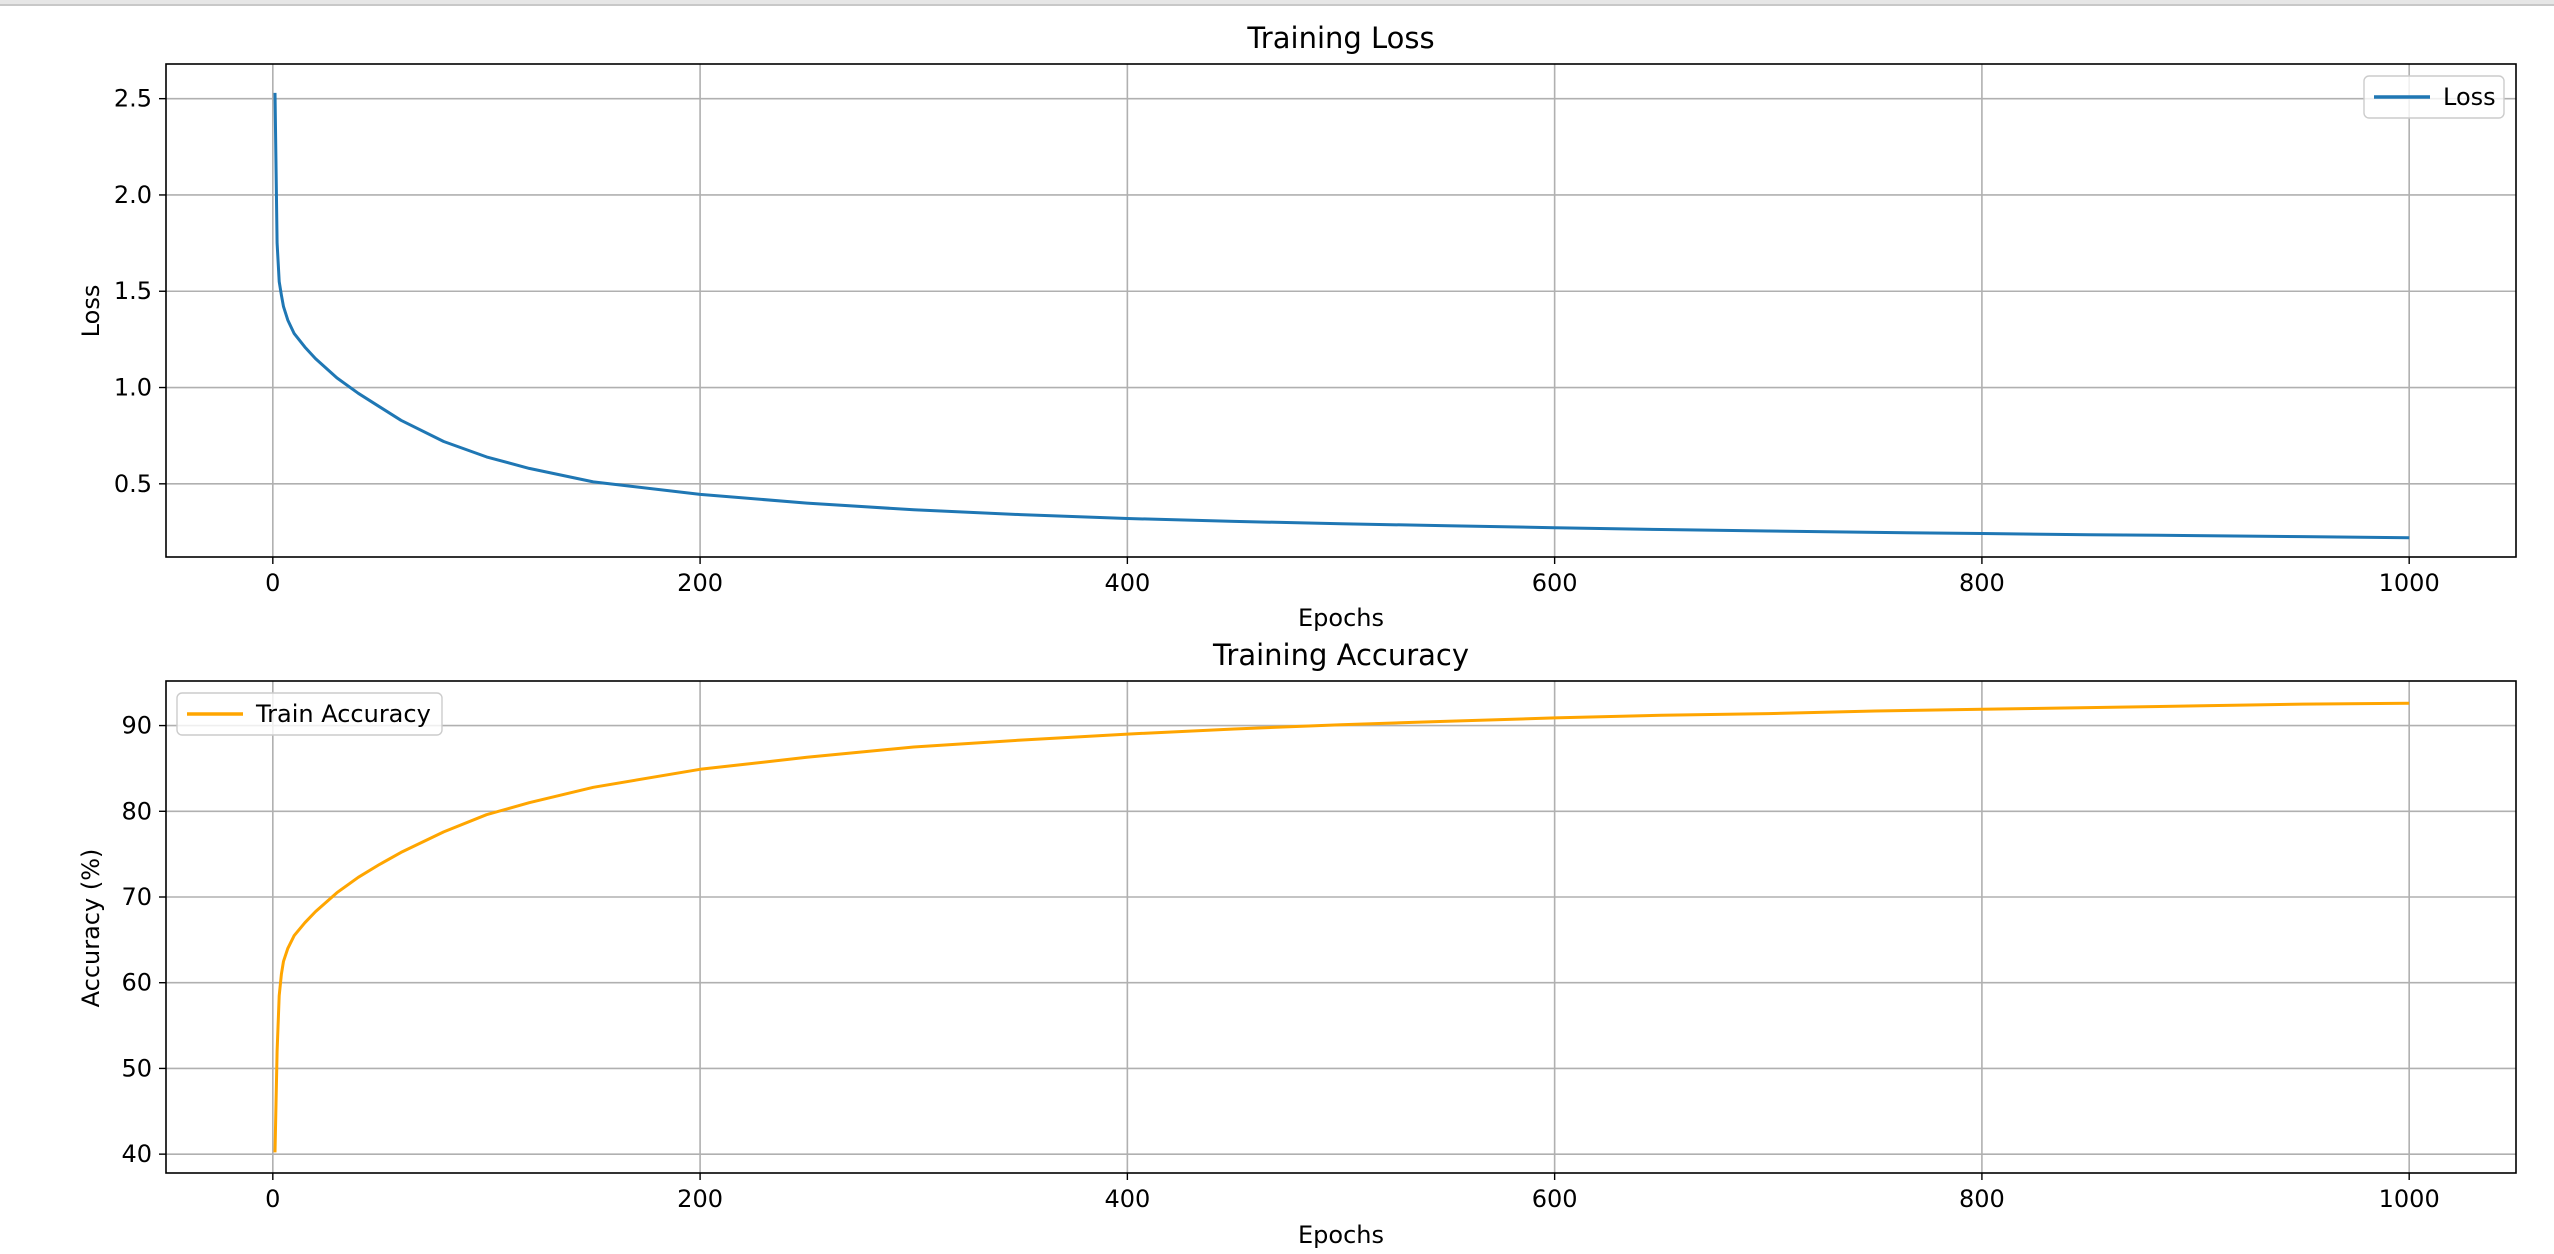 The image size is (2554, 1254). What do you see at coordinates (700, 583) in the screenshot?
I see `loss-x-tick-label: 200` at bounding box center [700, 583].